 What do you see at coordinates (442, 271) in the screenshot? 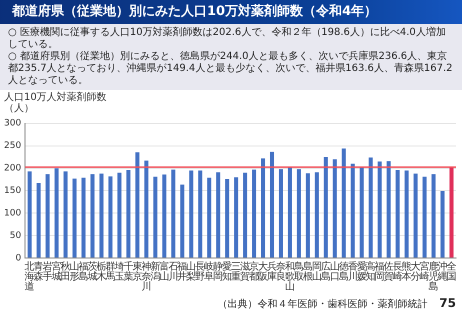
I see `x-tick-label: 沖縄` at bounding box center [442, 271].